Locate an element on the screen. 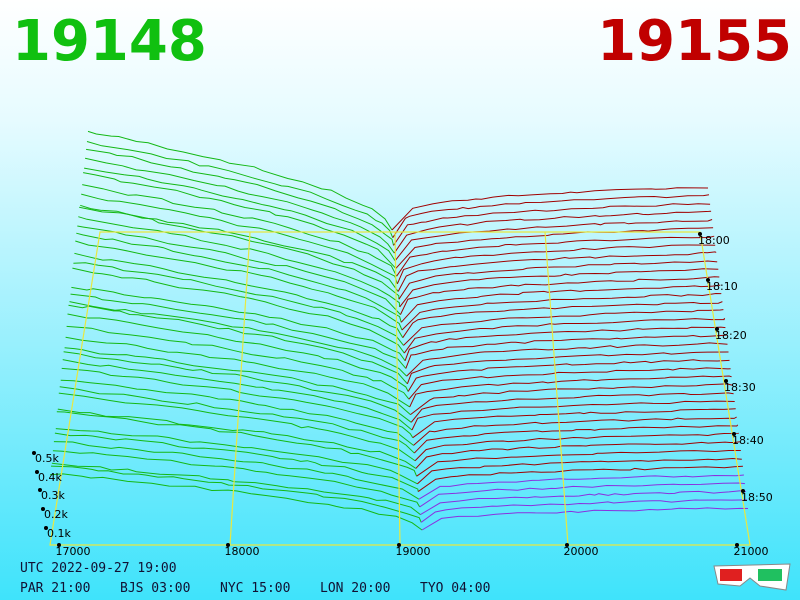  depth-label: 0.2k is located at coordinates (56, 514).